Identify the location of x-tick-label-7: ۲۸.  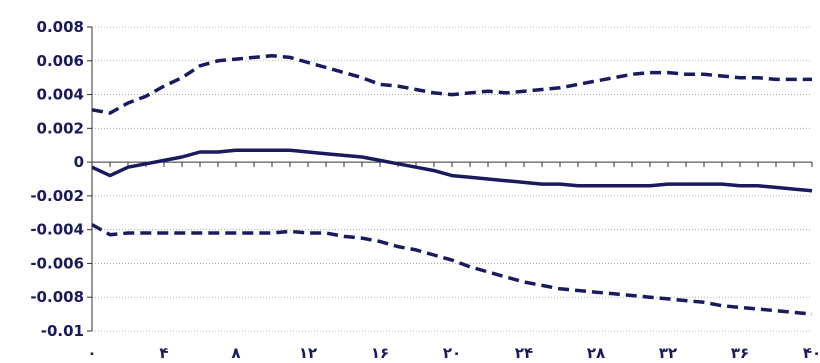
(596, 353).